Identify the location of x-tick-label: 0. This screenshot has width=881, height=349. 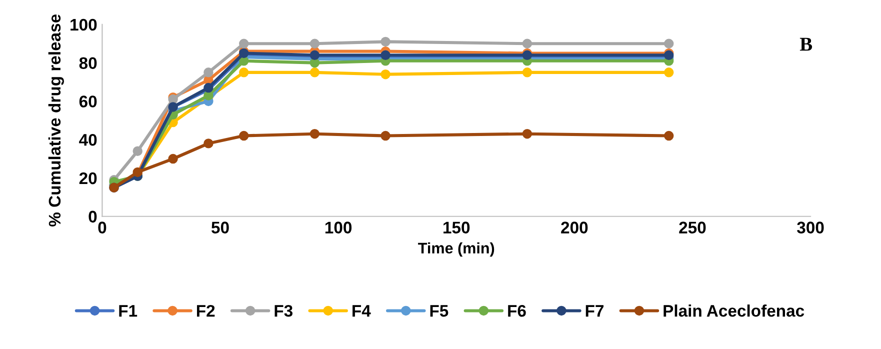
(102, 228).